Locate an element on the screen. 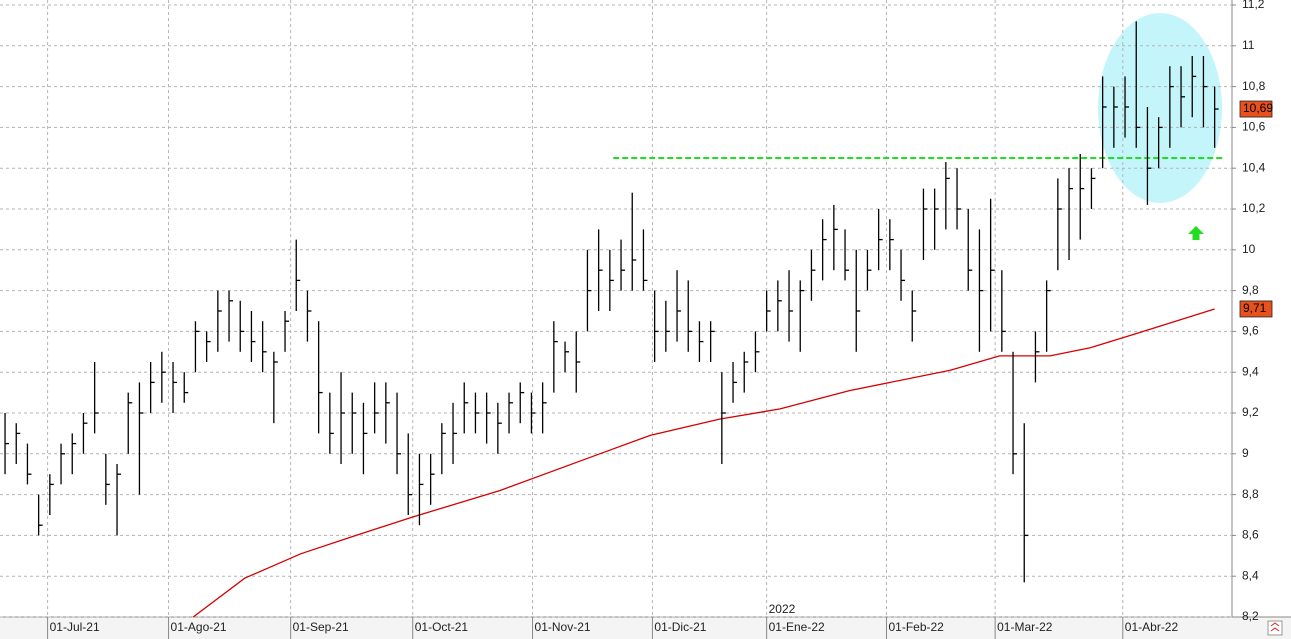 This screenshot has width=1291, height=639. y-tick-label: 9,8 is located at coordinates (1250, 290).